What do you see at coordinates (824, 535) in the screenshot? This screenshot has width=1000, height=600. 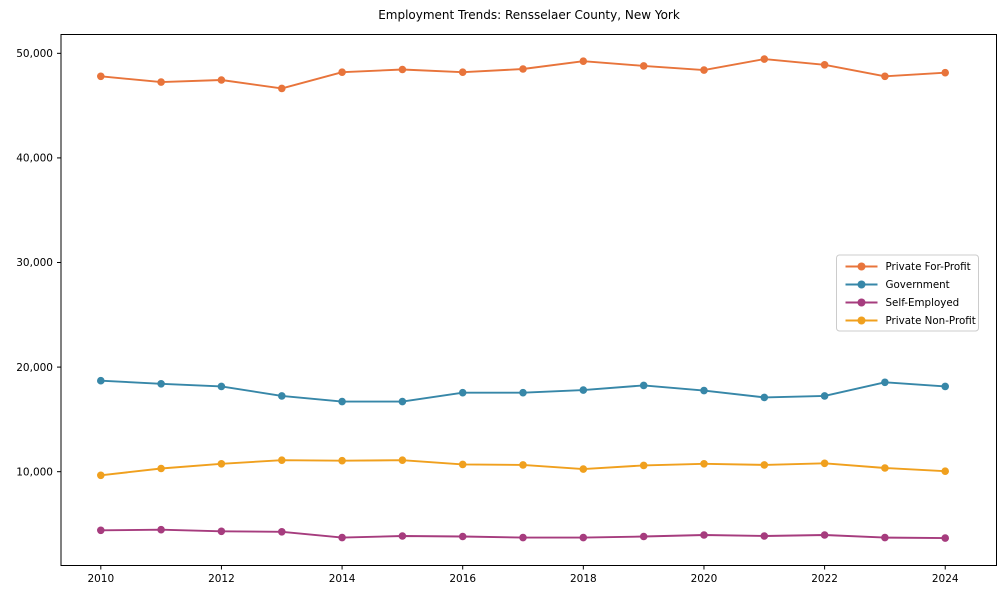 I see `data-point-self-employed-2022` at bounding box center [824, 535].